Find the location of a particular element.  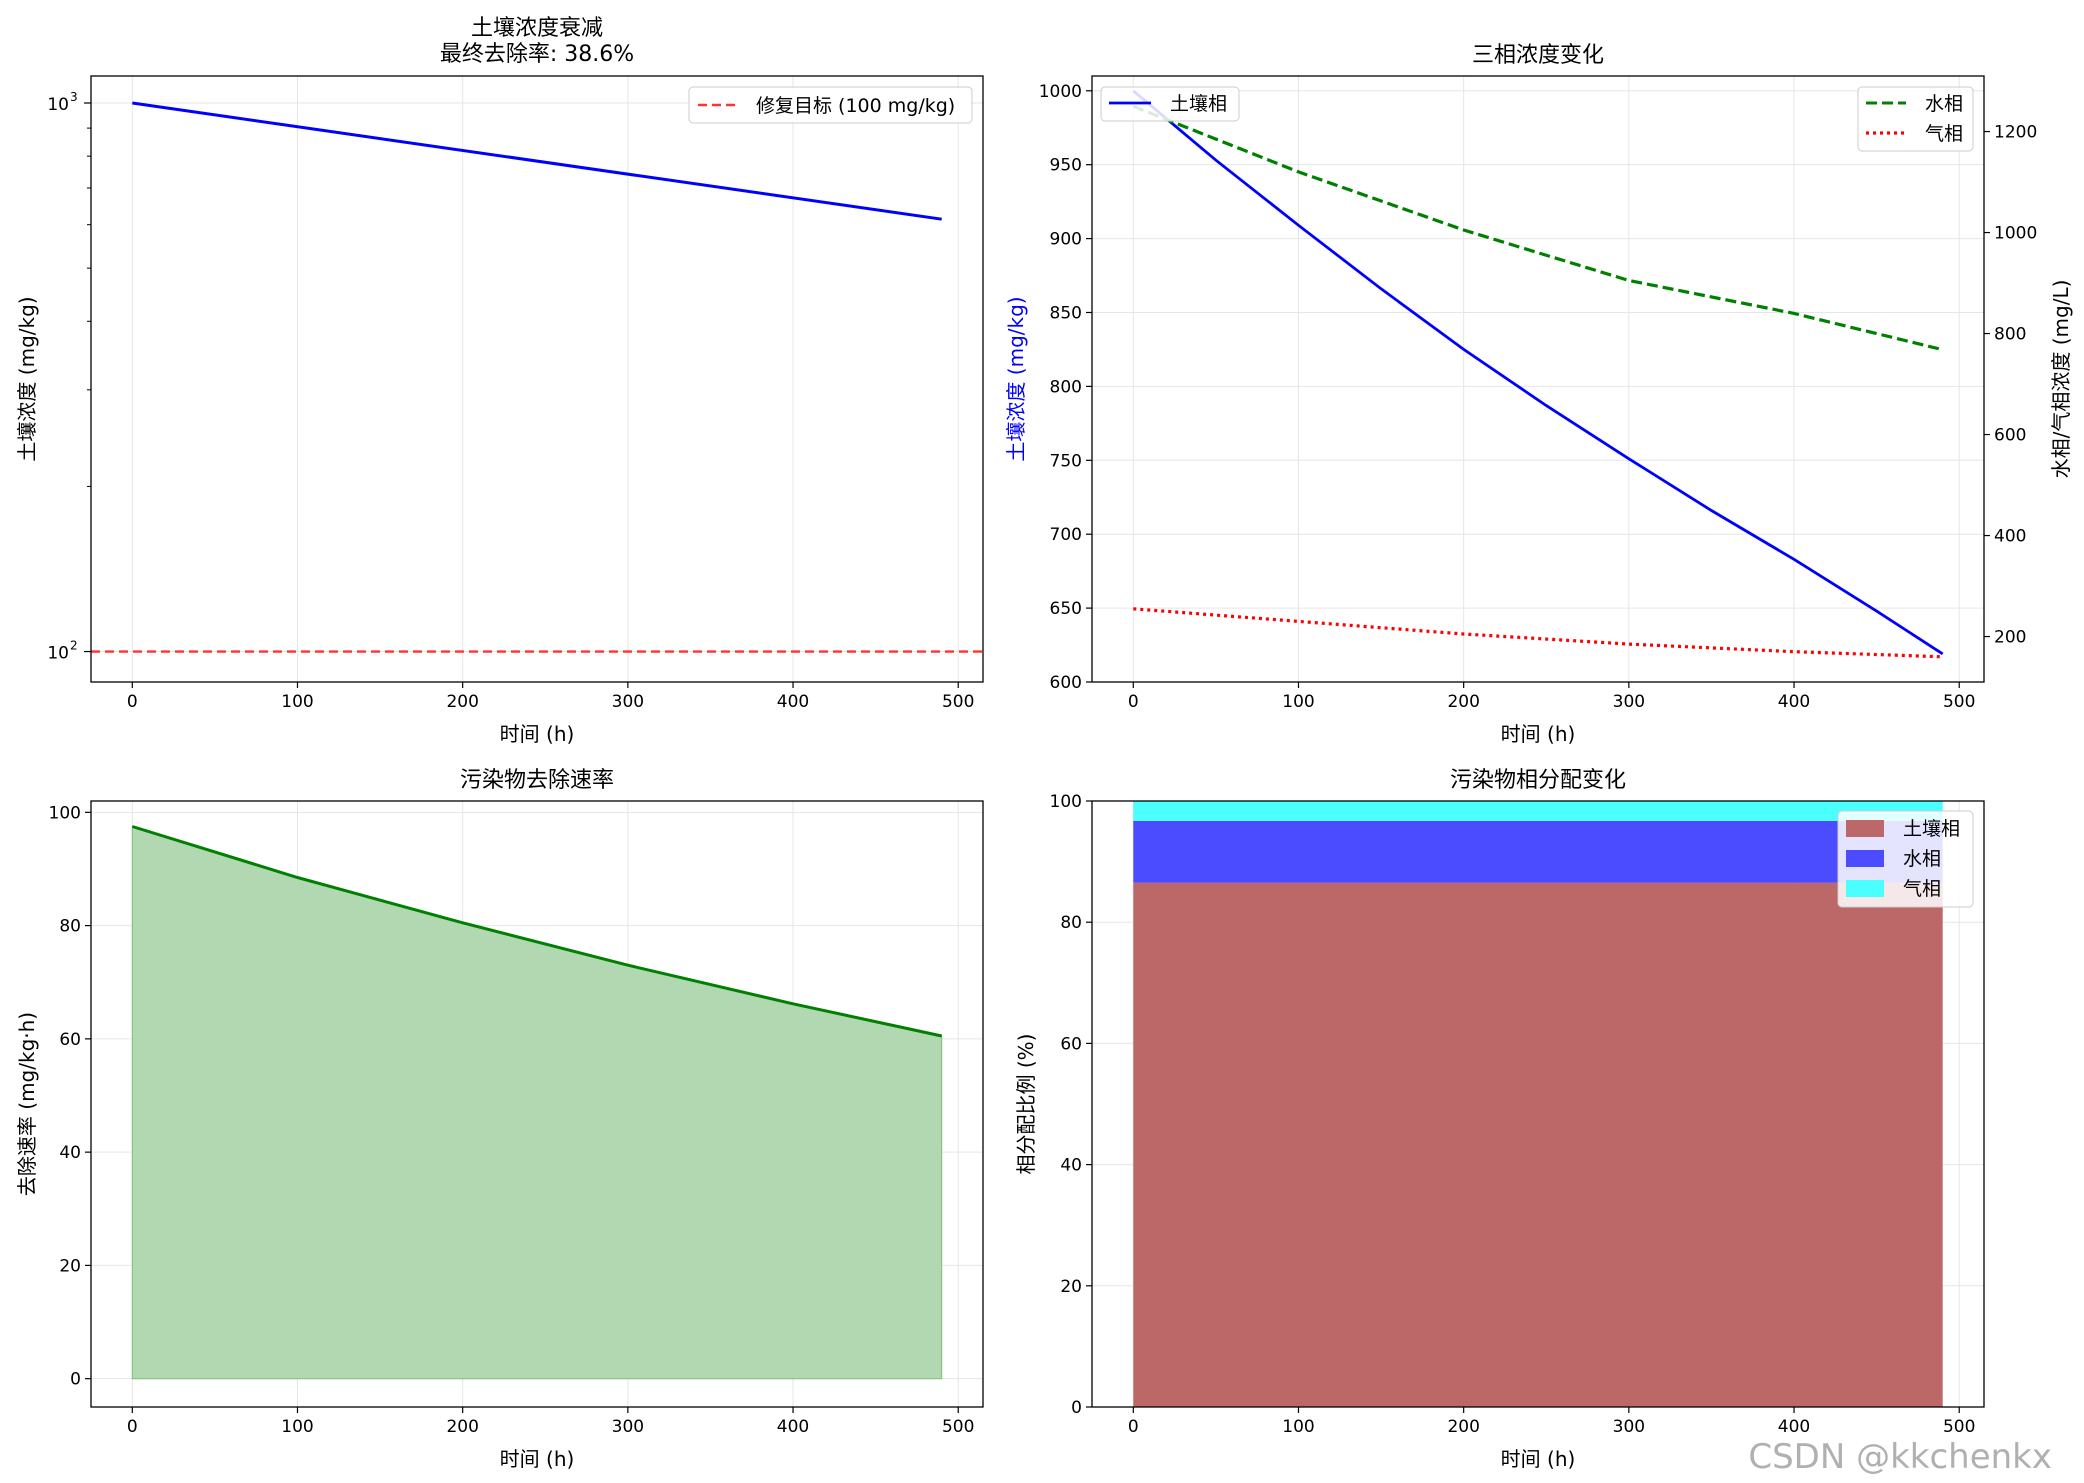

legend-label-target: 修复目标 (100 mg/kg) is located at coordinates (855, 106).